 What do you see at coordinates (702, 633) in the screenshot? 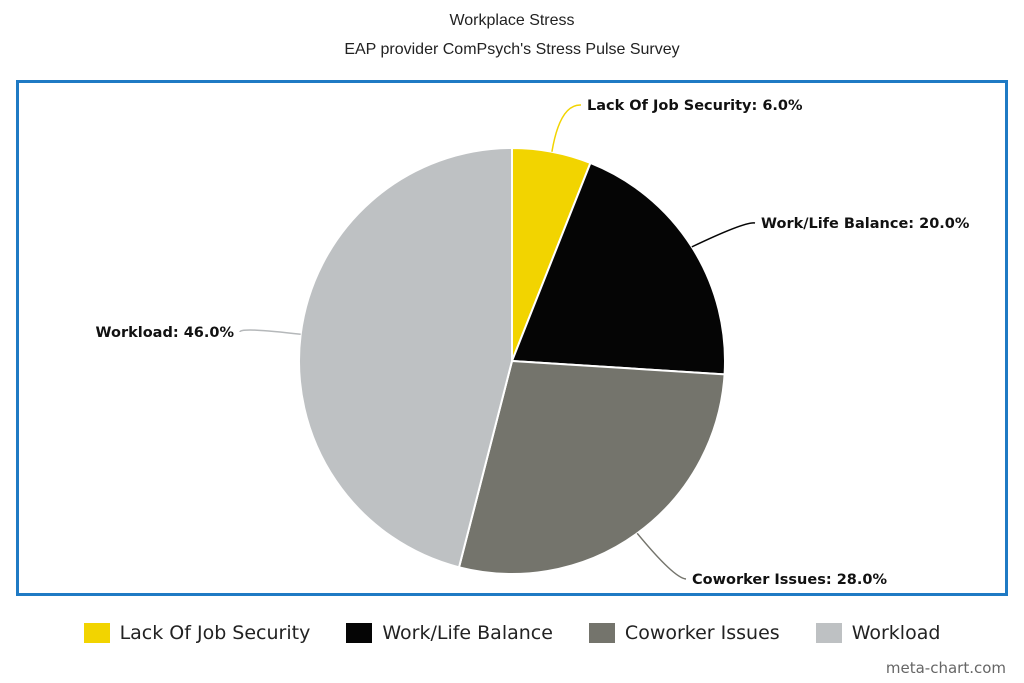
I see `legend-label: Coworker Issues` at bounding box center [702, 633].